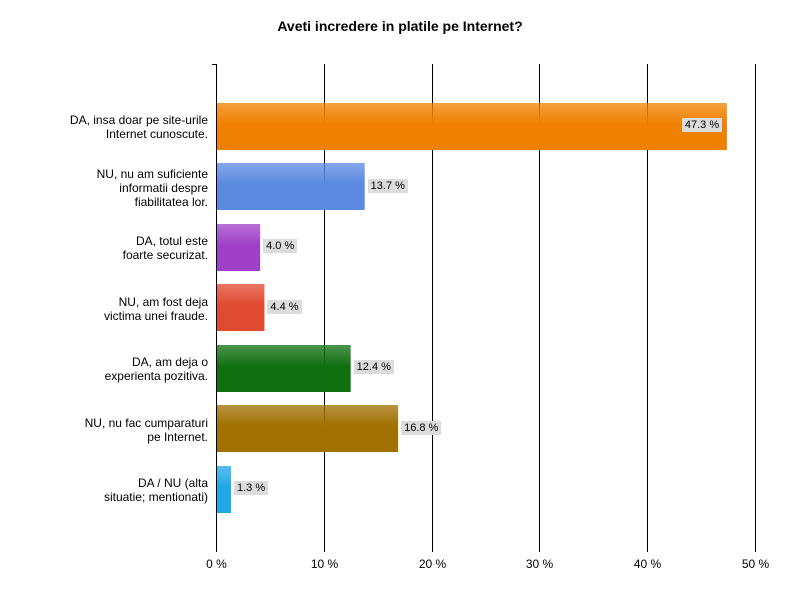 The height and width of the screenshot is (600, 800). Describe the element at coordinates (146, 422) in the screenshot. I see `category-label-line: NU, nu fac cumparaturi` at that location.